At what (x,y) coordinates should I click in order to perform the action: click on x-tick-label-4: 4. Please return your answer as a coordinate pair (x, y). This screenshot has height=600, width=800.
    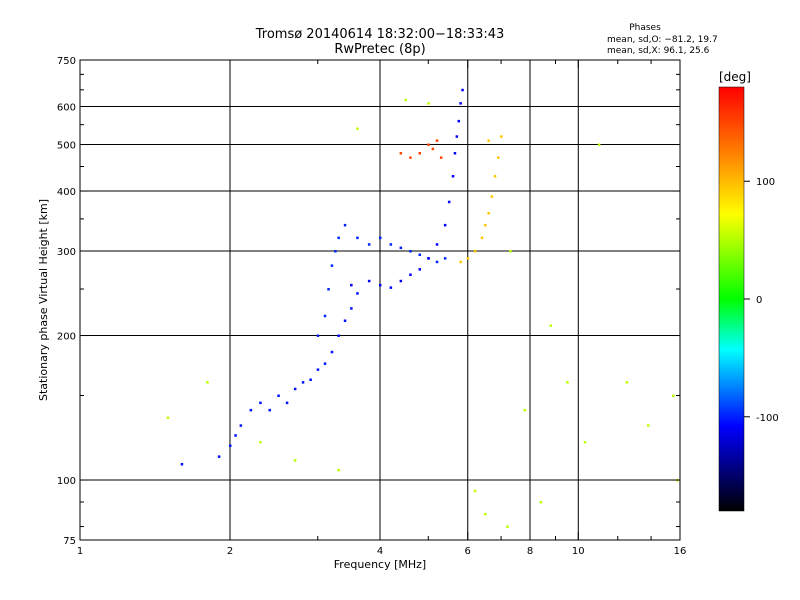
    Looking at the image, I should click on (380, 551).